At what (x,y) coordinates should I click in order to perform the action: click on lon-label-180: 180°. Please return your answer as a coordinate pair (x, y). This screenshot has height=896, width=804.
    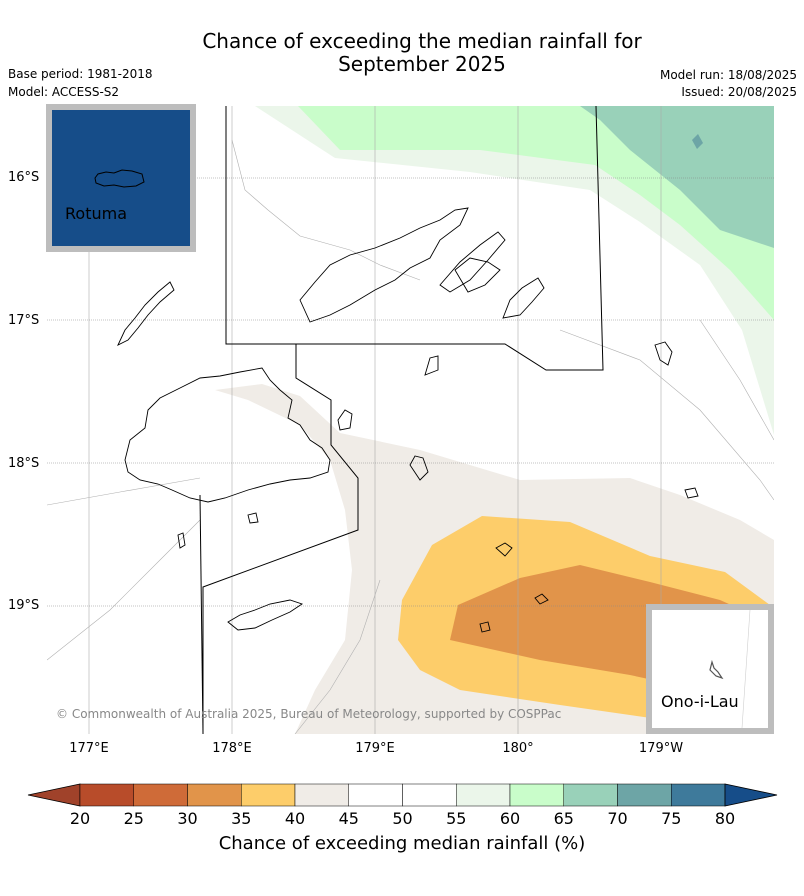
    Looking at the image, I should click on (518, 748).